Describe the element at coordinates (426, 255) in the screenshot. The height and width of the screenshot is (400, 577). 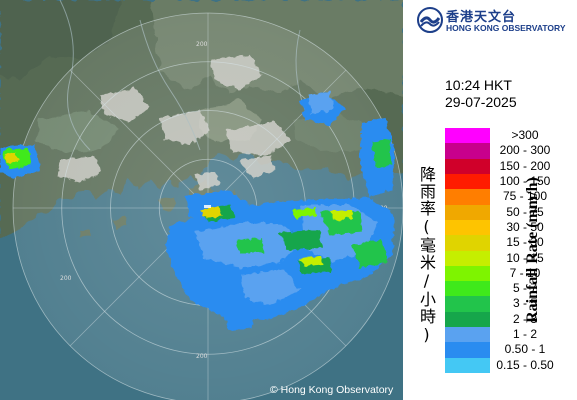
I see `legend-title-cn: 降雨率(毫米/小時)` at that location.